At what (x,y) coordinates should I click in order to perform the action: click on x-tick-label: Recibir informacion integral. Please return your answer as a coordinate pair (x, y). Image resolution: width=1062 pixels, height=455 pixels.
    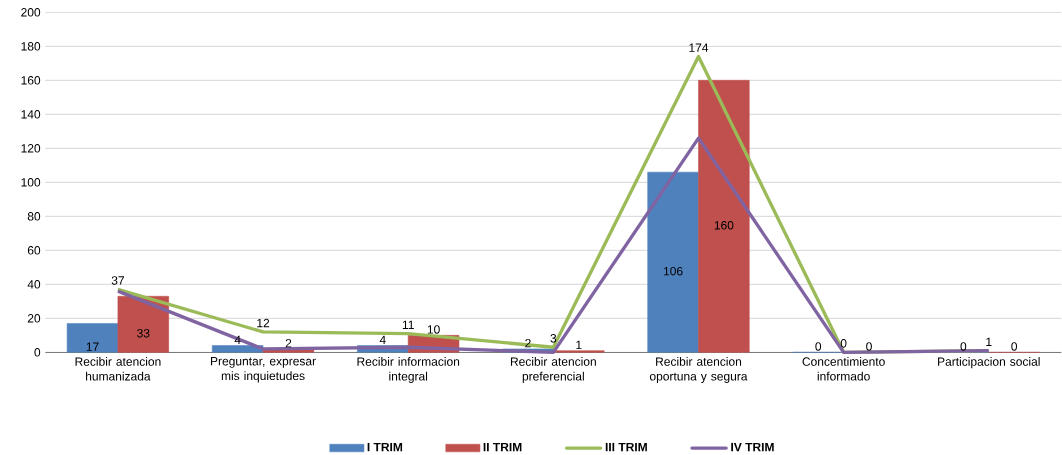
    Looking at the image, I should click on (408, 370).